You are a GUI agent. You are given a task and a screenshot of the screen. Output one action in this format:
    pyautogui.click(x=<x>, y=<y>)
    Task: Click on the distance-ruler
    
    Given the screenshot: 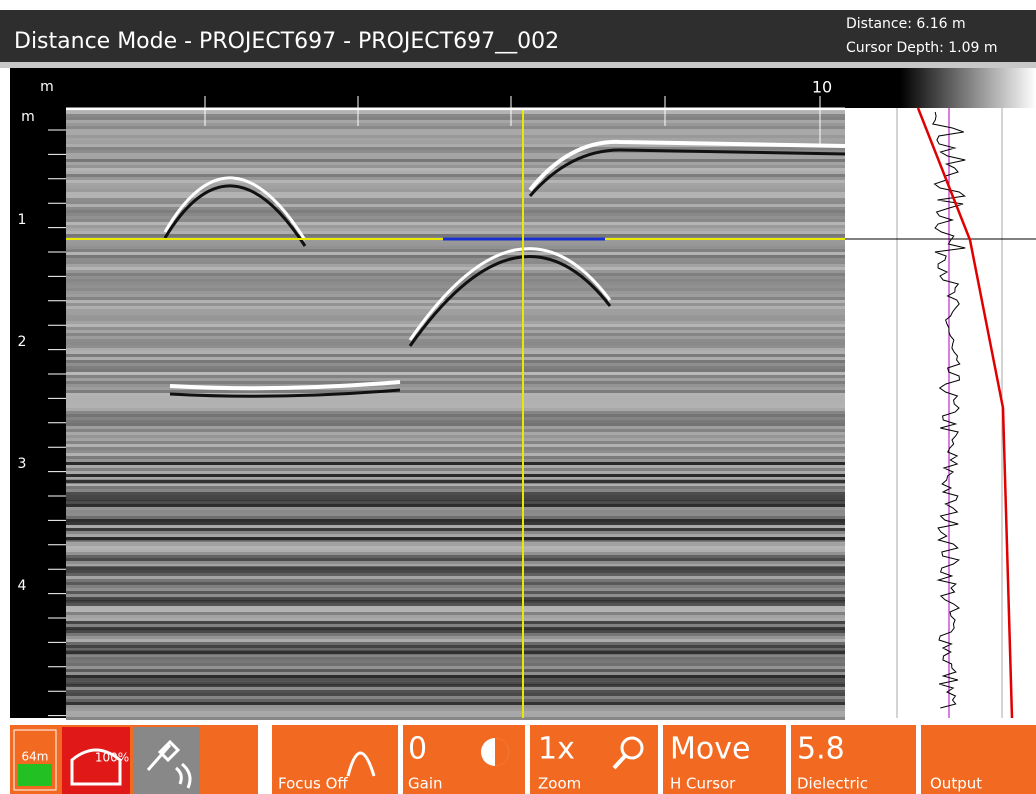 What is the action you would take?
    pyautogui.click(x=523, y=88)
    